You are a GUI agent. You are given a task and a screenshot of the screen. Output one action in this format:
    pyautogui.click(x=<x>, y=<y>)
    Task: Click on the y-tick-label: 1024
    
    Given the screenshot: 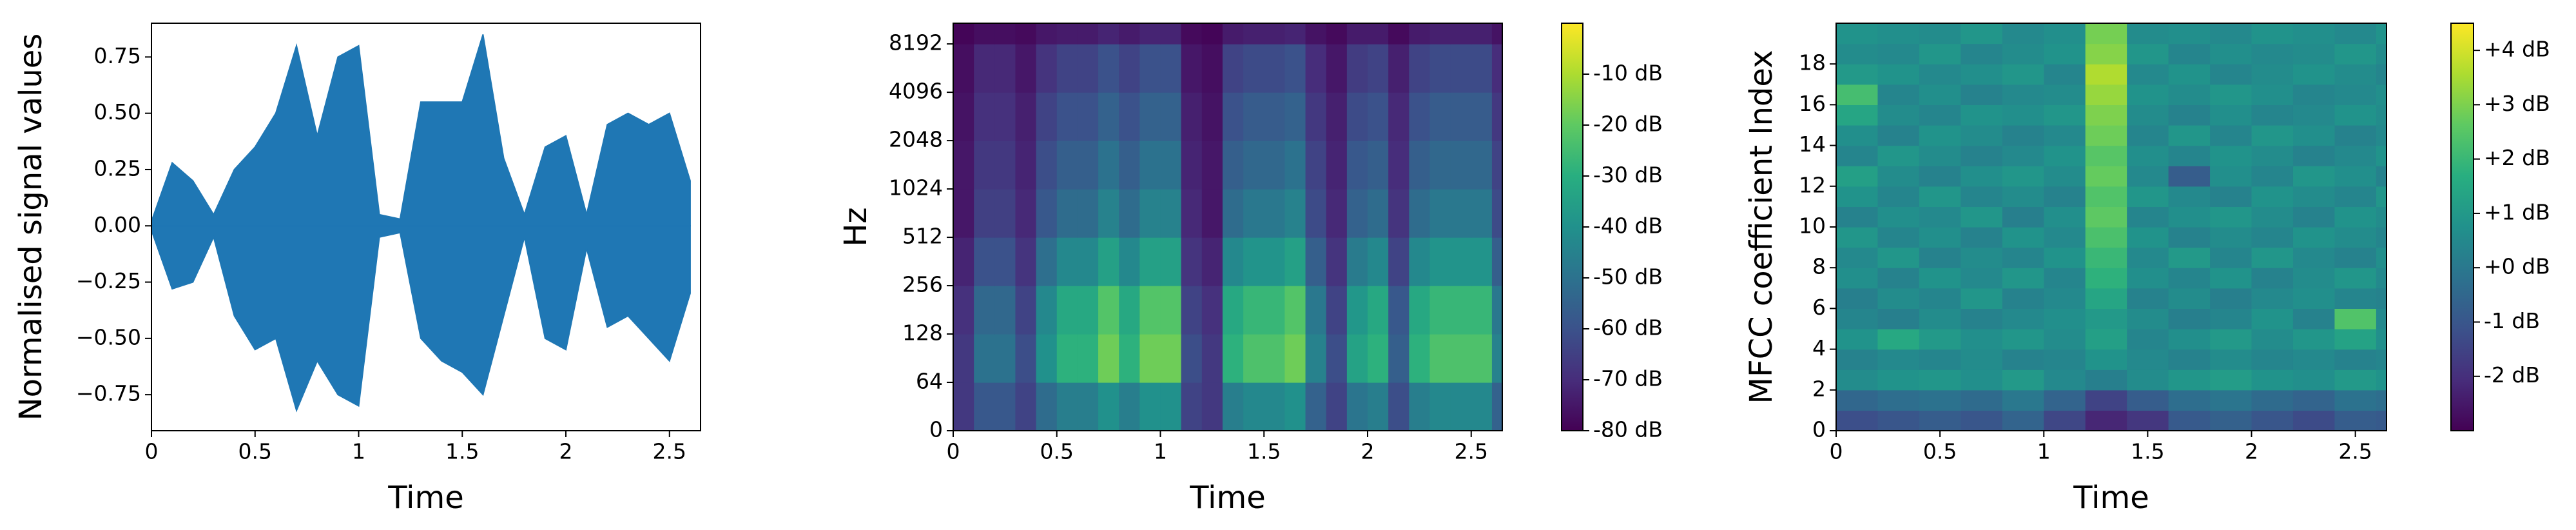 What is the action you would take?
    pyautogui.click(x=916, y=188)
    